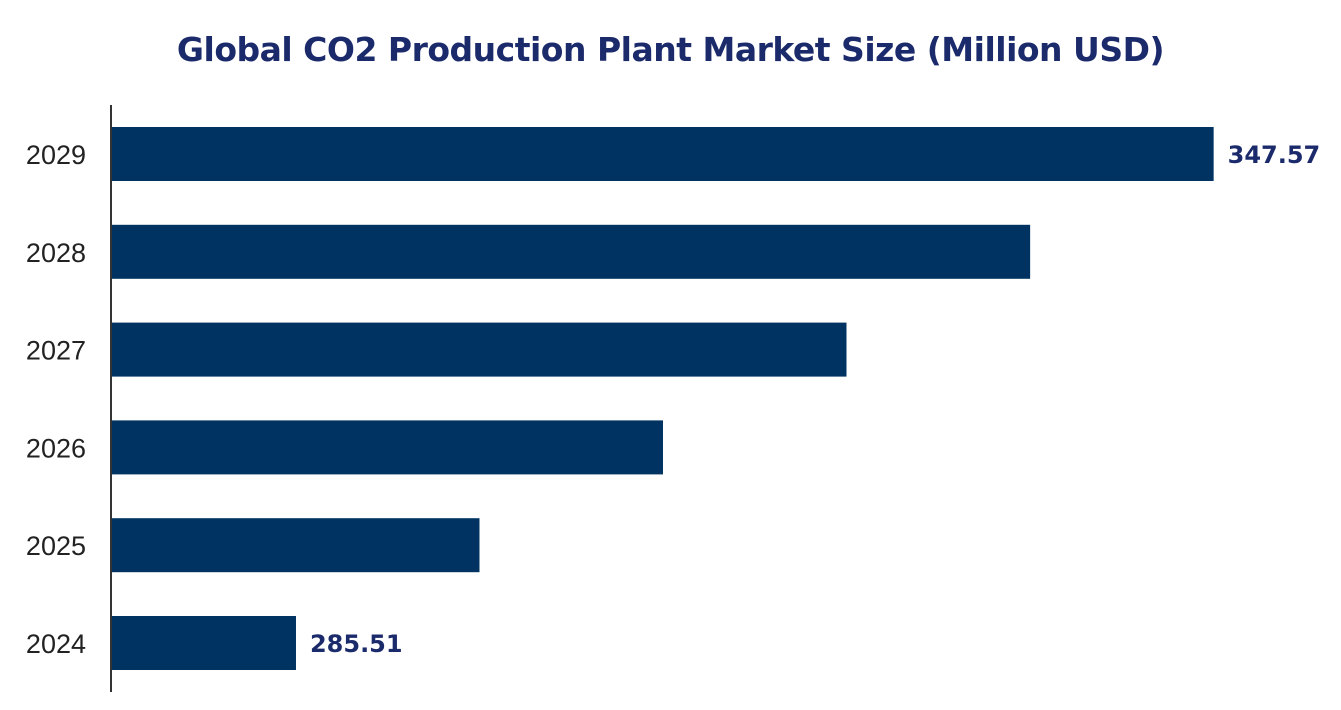 This screenshot has width=1341, height=710. What do you see at coordinates (56, 155) in the screenshot?
I see `y-tick-label-2029: 2029` at bounding box center [56, 155].